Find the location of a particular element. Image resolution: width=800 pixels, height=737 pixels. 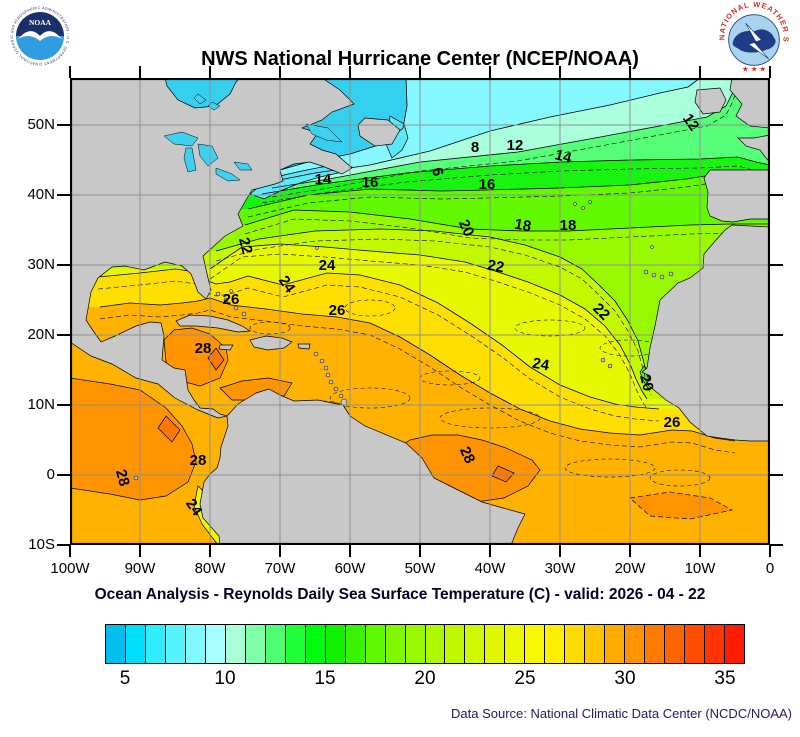

warm-pool-east-pacific is located at coordinates (133, 439).